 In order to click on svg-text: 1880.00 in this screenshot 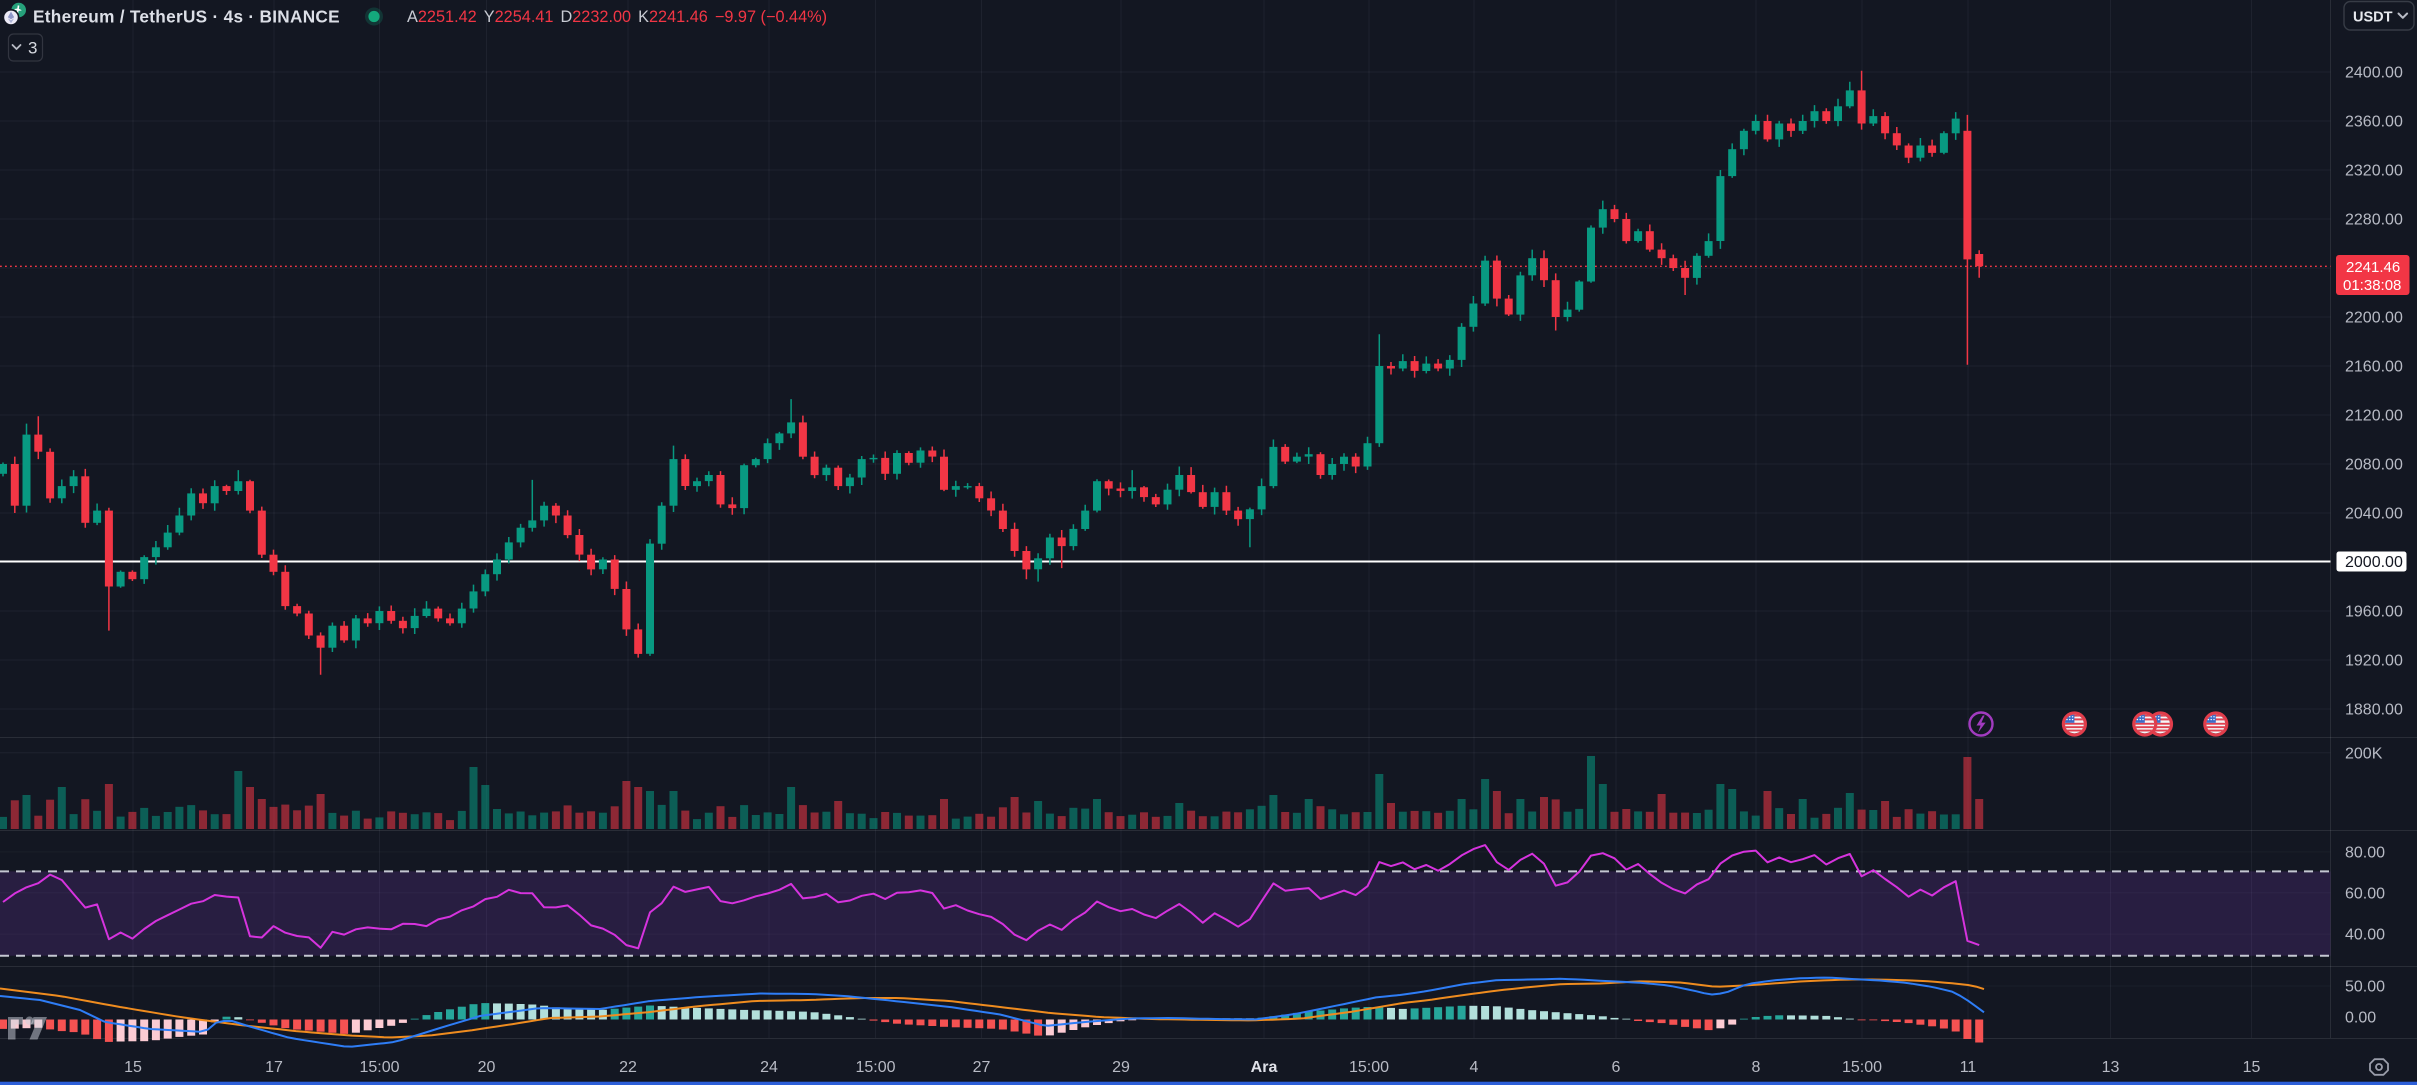, I will do `click(2374, 710)`.